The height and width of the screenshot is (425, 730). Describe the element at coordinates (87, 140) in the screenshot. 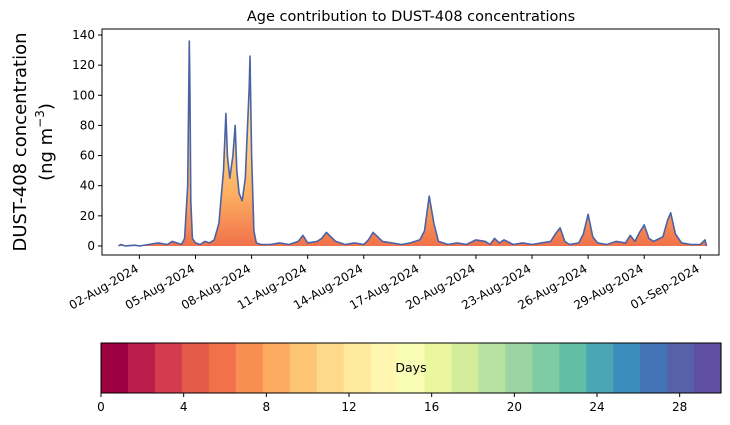

I see `y-axis: 0 20 40 60 80 100 120 140` at that location.